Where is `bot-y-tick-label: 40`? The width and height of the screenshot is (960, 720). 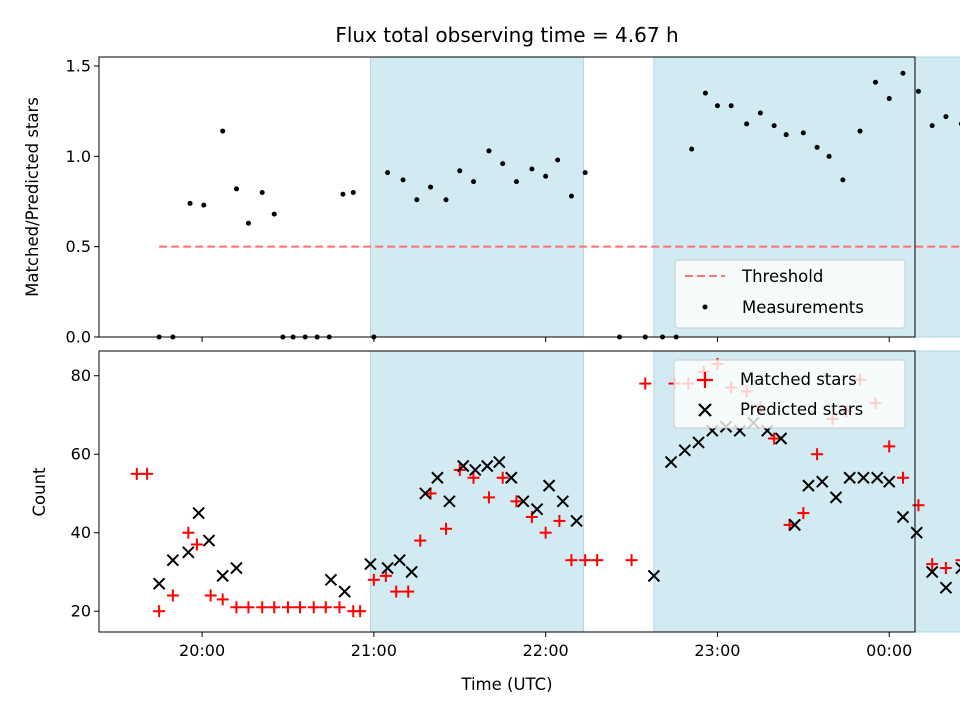
bot-y-tick-label: 40 is located at coordinates (81, 532).